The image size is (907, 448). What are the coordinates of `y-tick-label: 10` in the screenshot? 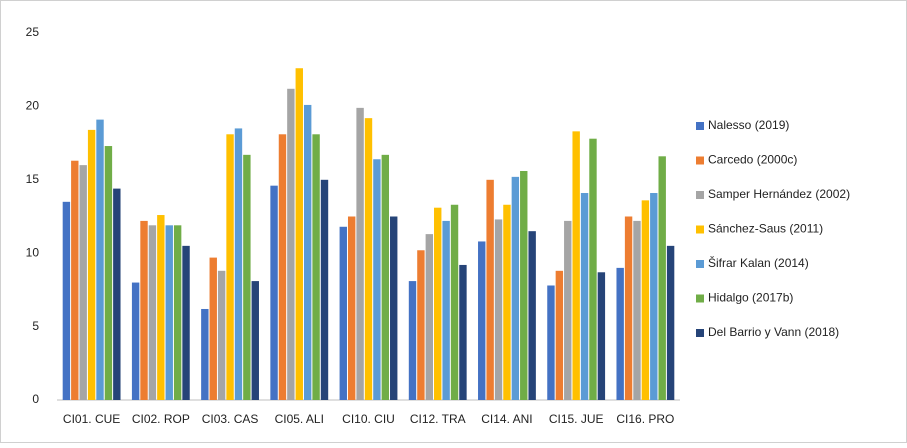 It's located at (33, 252).